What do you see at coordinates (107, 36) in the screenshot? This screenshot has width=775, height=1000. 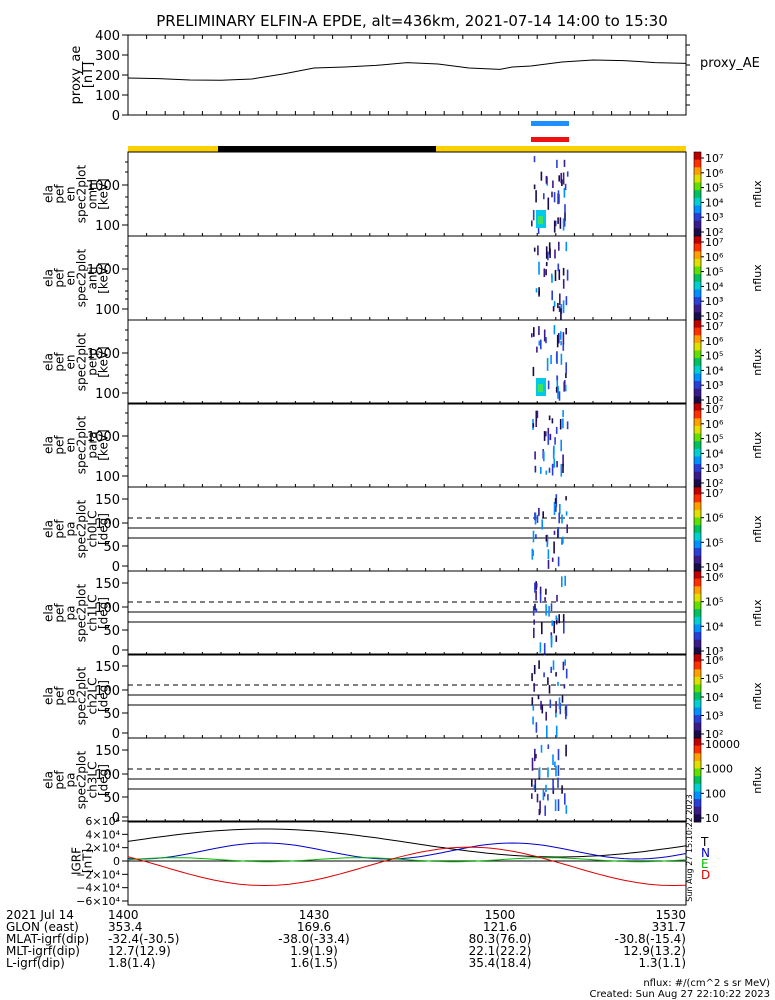 I see `ae-ytick-label: 400` at bounding box center [107, 36].